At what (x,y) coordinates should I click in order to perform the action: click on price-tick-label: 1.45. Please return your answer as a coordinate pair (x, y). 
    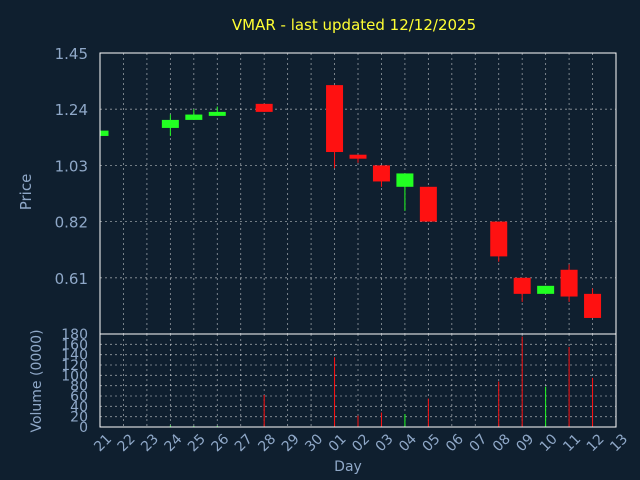
    Looking at the image, I should click on (71, 54).